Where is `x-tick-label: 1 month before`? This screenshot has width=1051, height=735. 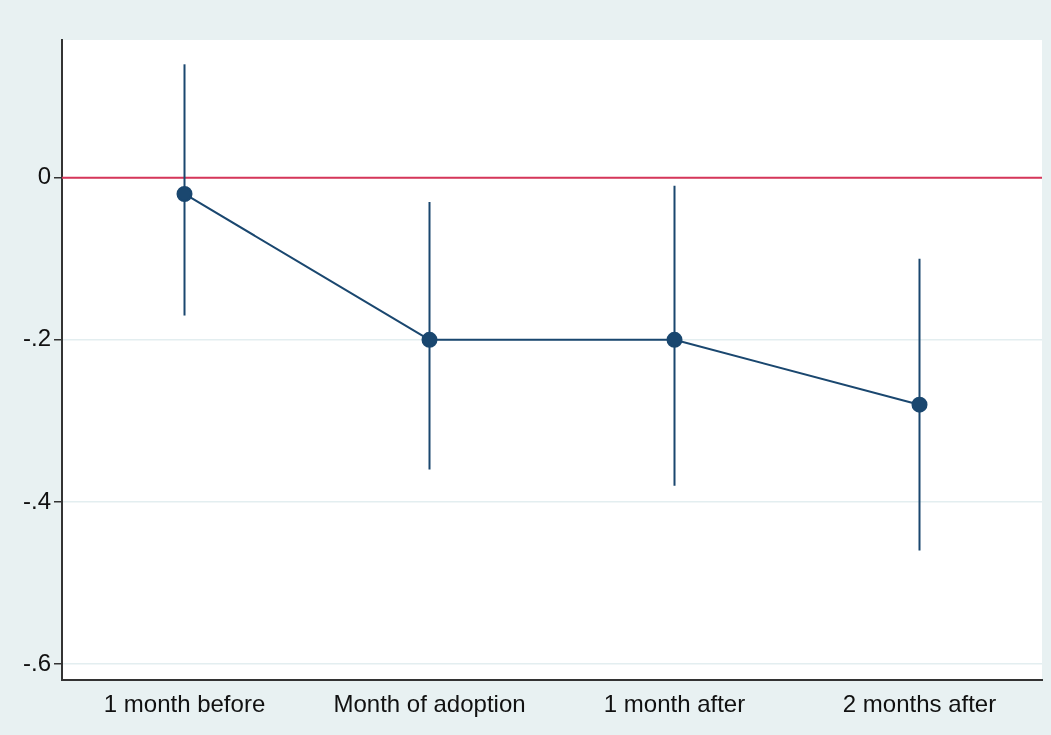
x-tick-label: 1 month before is located at coordinates (184, 704).